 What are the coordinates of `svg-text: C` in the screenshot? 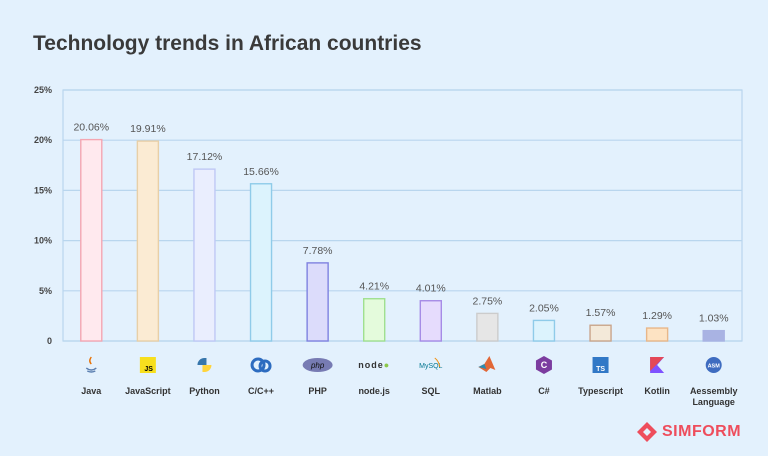 It's located at (544, 365).